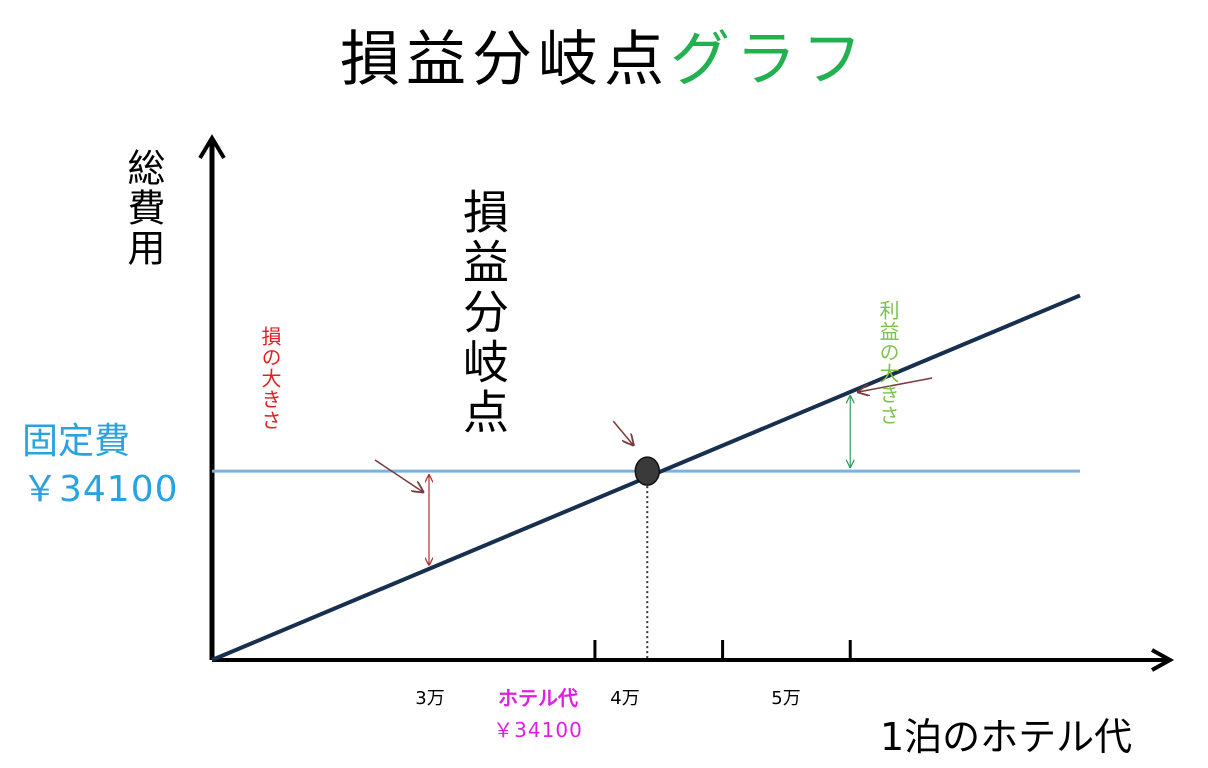  Describe the element at coordinates (769, 60) in the screenshot. I see `title-accent: グラフ` at that location.